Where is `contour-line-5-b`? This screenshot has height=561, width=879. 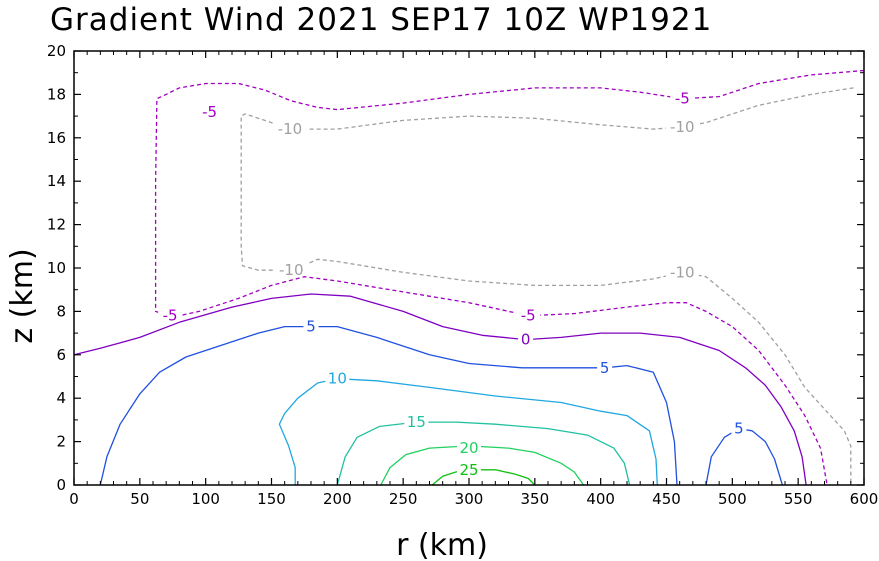 contour-line-5-b is located at coordinates (744, 456).